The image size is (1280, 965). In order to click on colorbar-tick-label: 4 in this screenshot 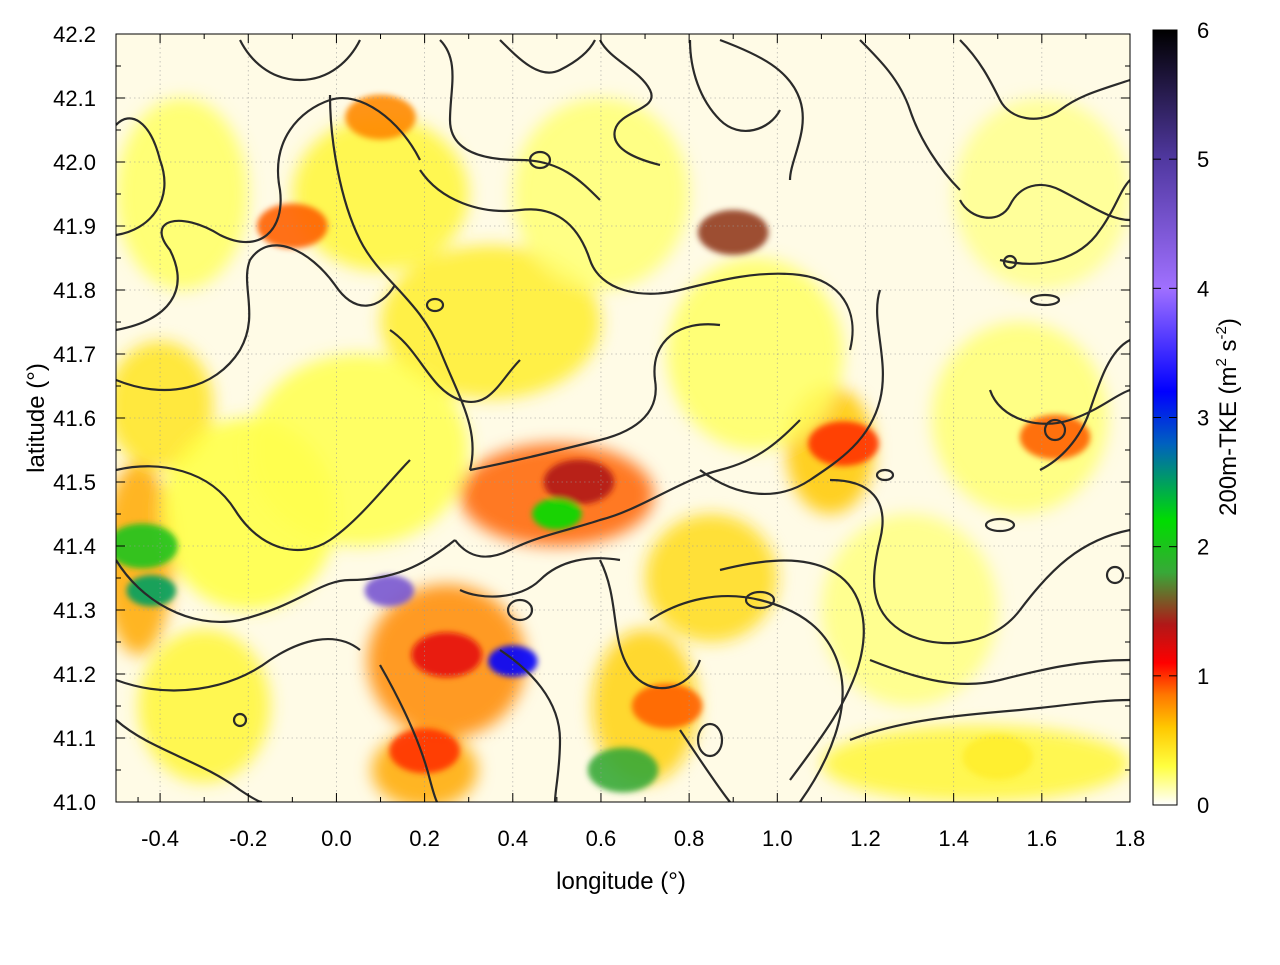, I will do `click(1203, 288)`.